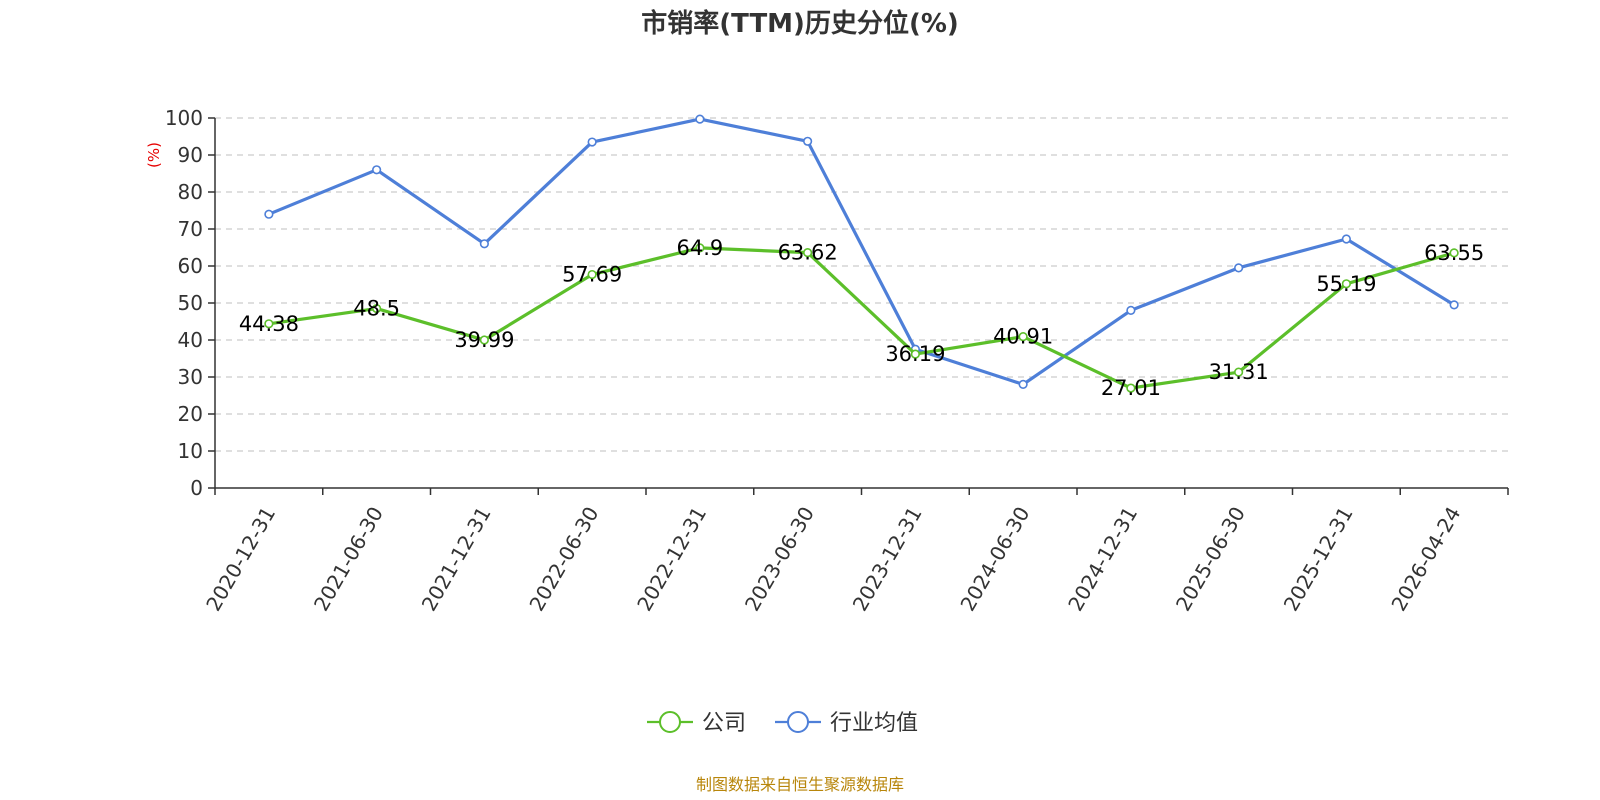  Describe the element at coordinates (190, 414) in the screenshot. I see `y-tick-label: 20` at that location.